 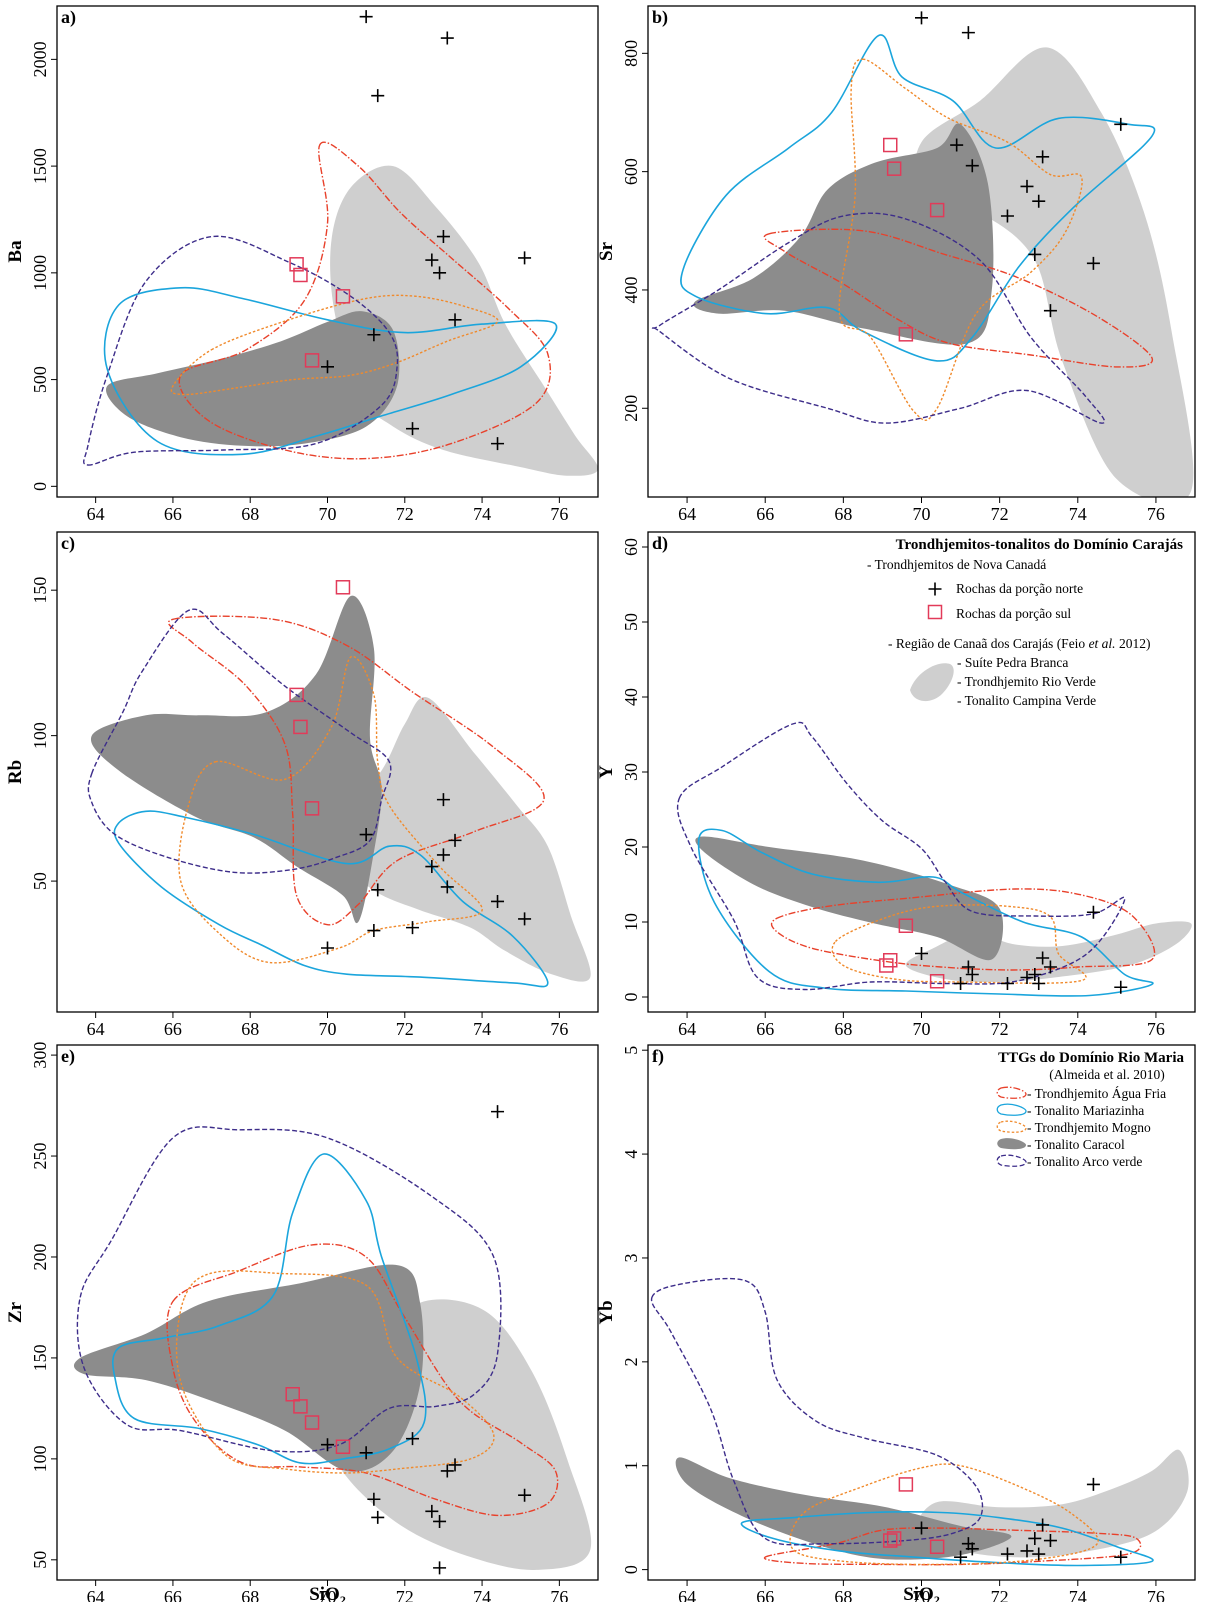 What do you see at coordinates (250, 1594) in the screenshot?
I see `x-tick-label-e: 68` at bounding box center [250, 1594].